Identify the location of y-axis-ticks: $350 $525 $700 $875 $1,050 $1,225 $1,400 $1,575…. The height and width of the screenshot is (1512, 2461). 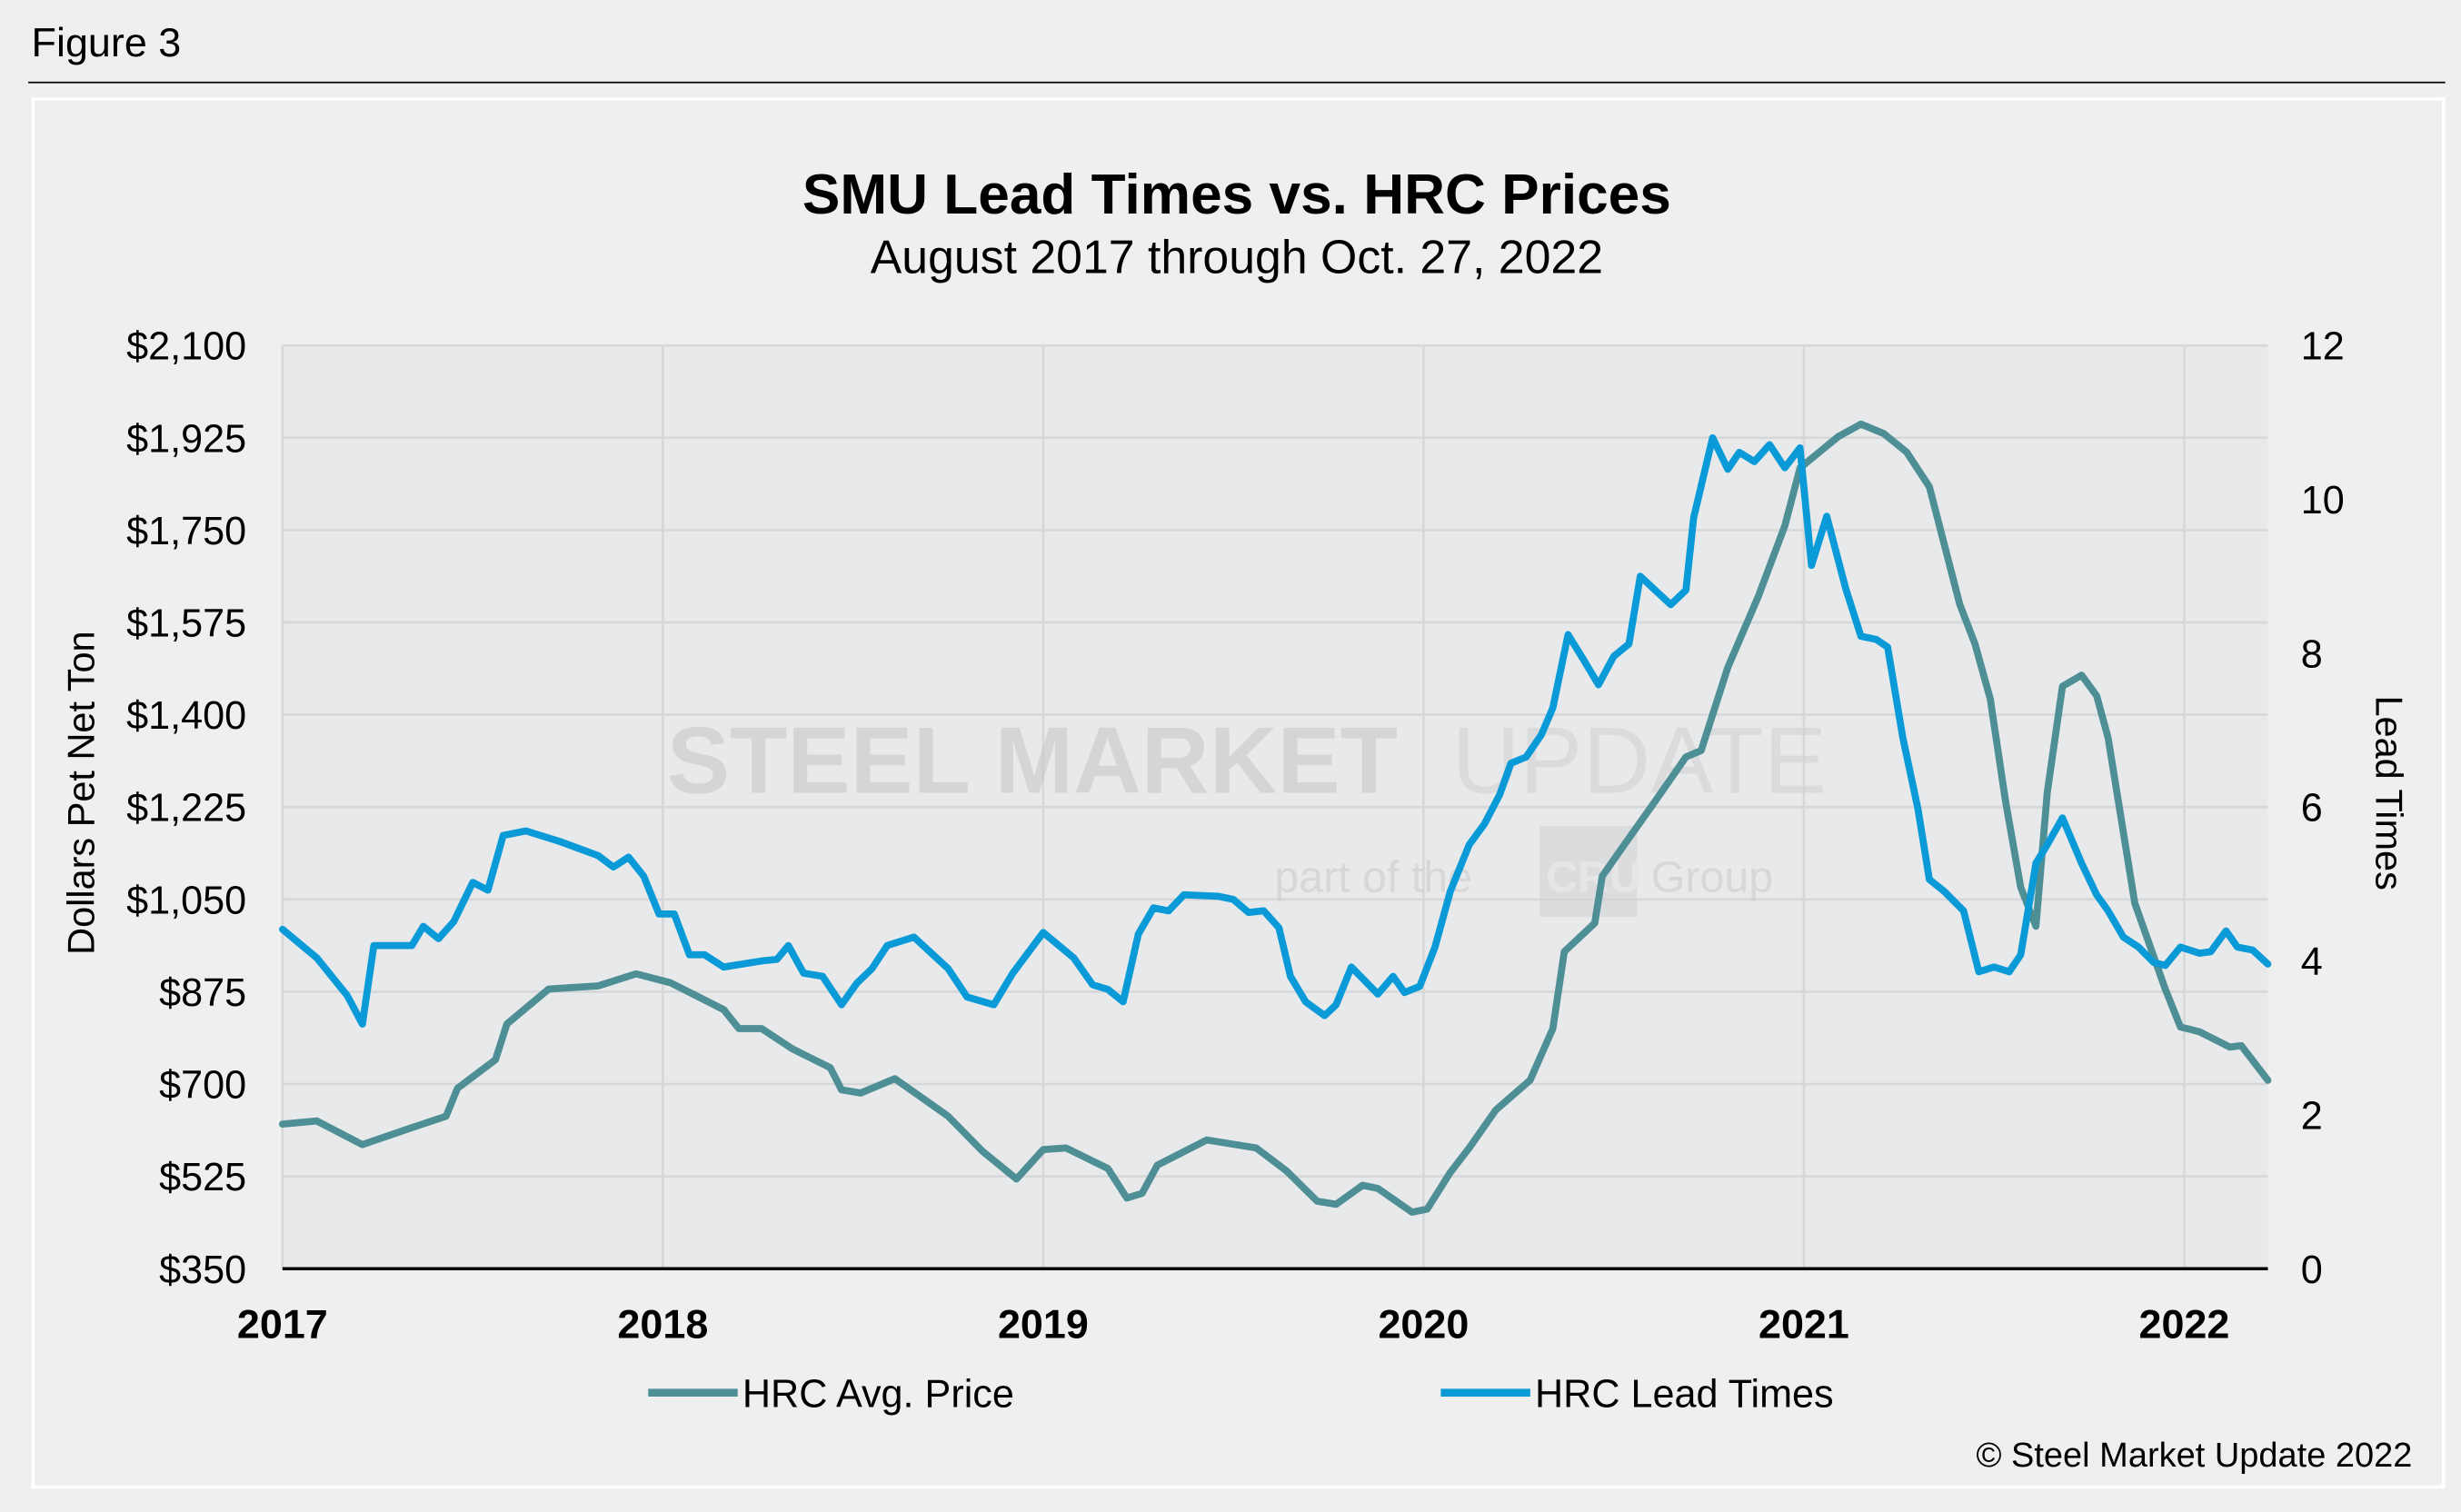
(186, 808).